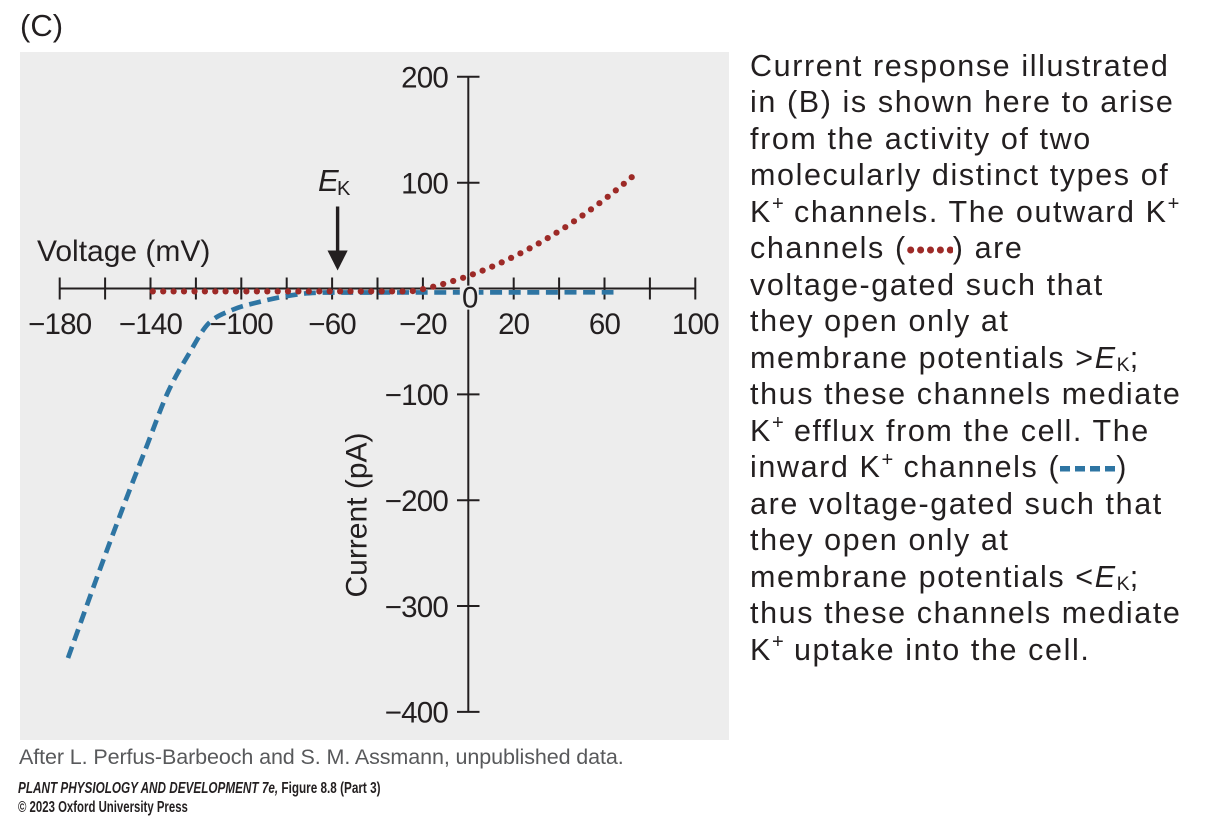 This screenshot has width=1218, height=822. I want to click on svg-text: 0, so click(470, 298).